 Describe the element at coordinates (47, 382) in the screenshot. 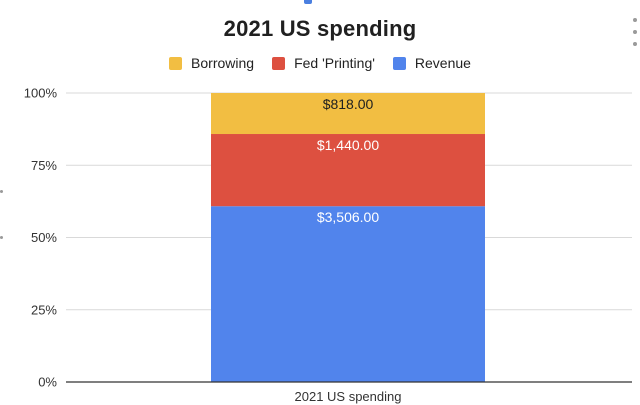

I see `y-tick-label: 0%` at that location.